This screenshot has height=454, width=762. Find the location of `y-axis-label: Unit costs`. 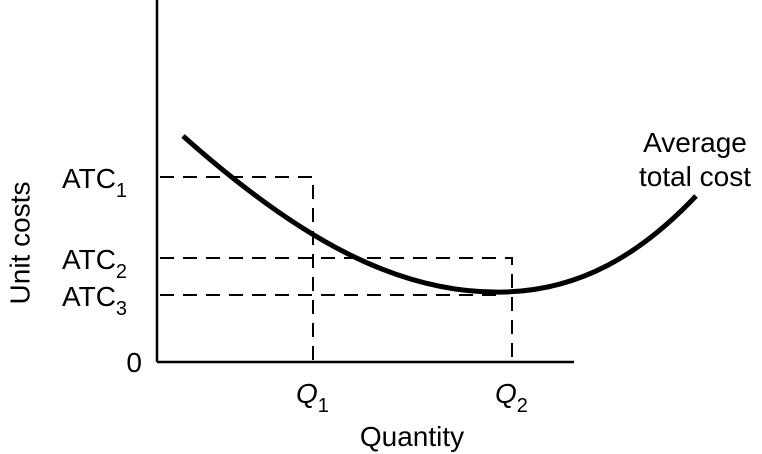

y-axis-label: Unit costs is located at coordinates (19, 243).